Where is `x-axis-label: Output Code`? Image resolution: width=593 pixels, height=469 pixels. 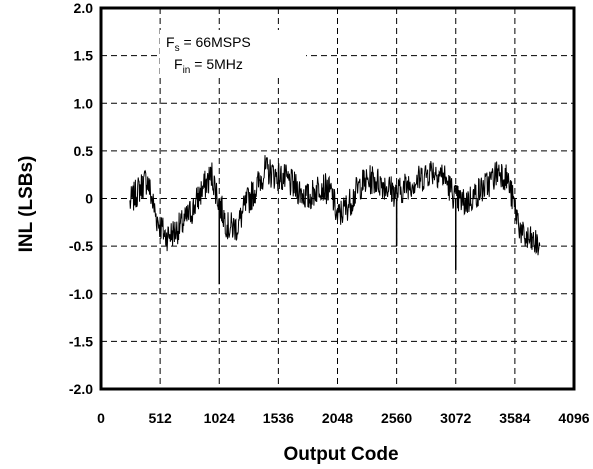
x-axis-label: Output Code is located at coordinates (340, 454).